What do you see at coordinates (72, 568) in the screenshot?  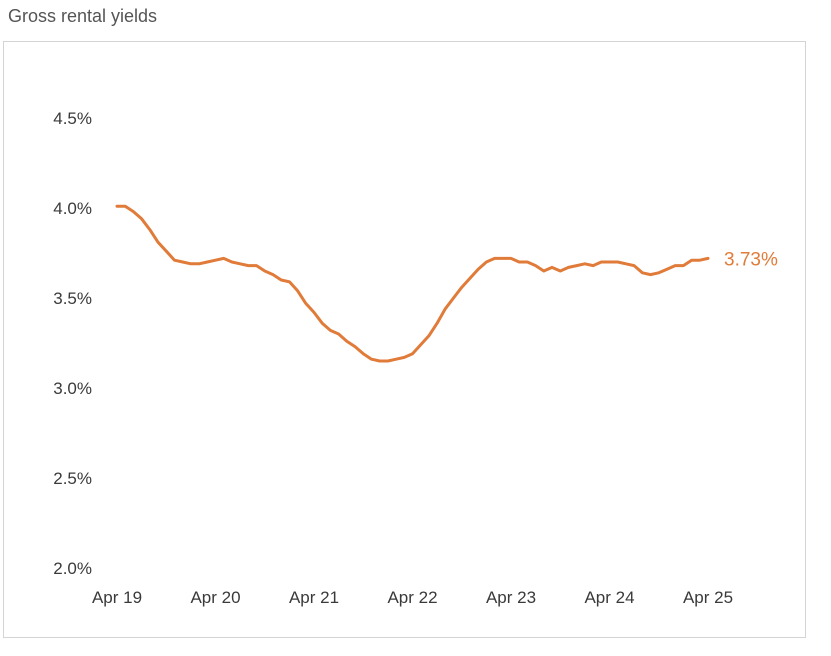 I see `y-tick-label: 2.0%` at bounding box center [72, 568].